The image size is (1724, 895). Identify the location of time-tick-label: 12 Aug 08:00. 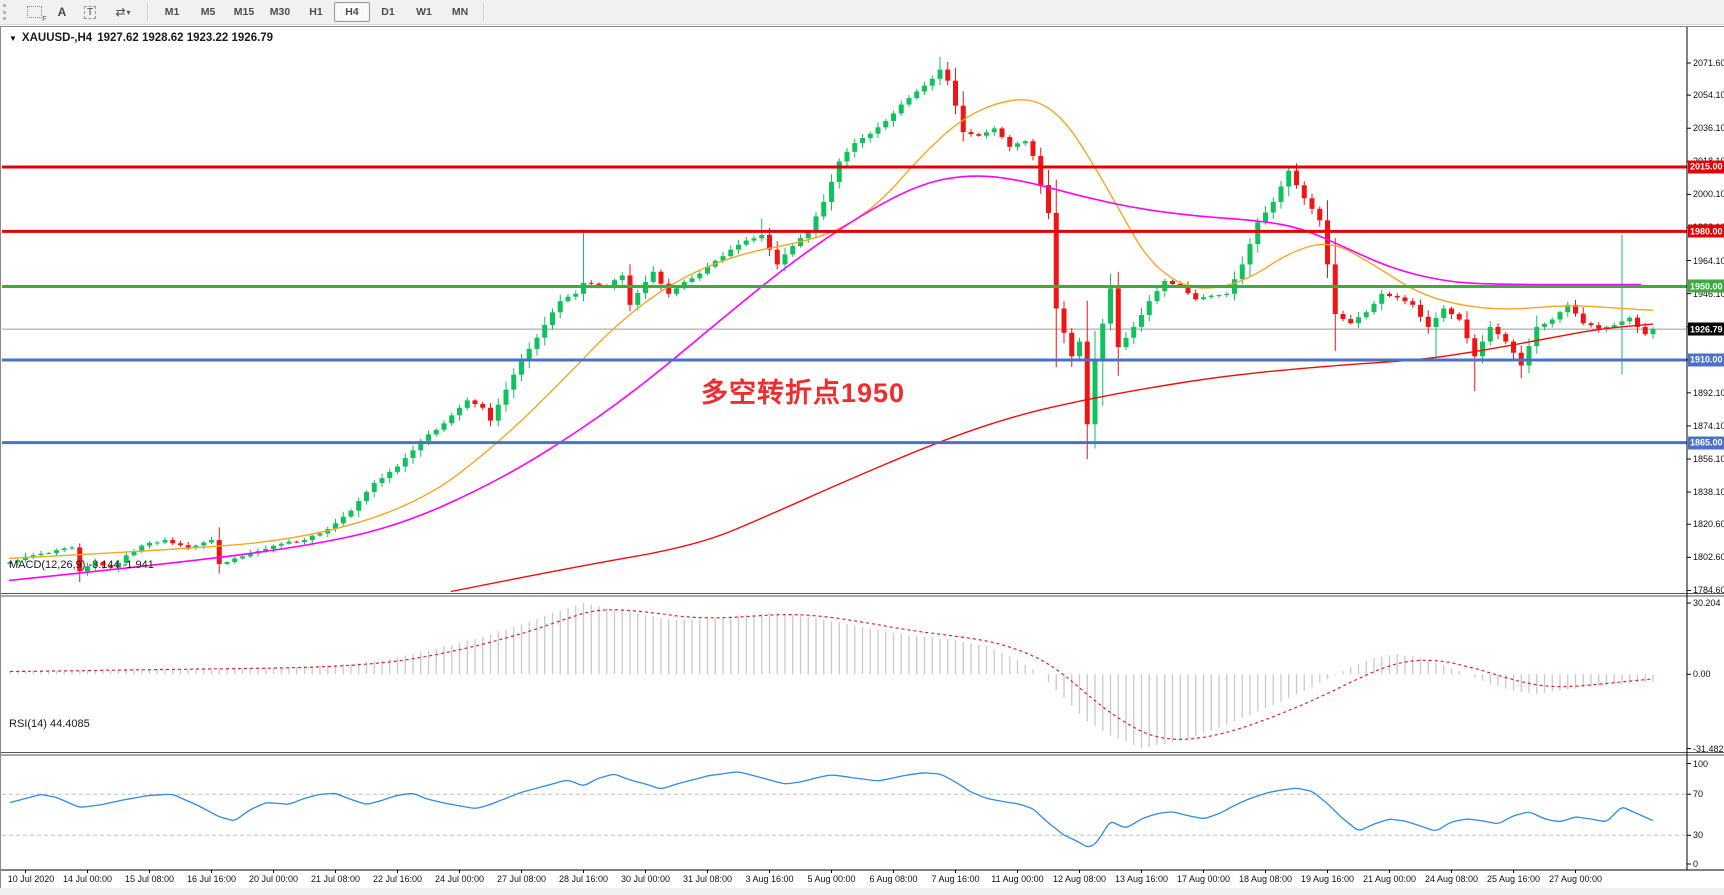
(1079, 879).